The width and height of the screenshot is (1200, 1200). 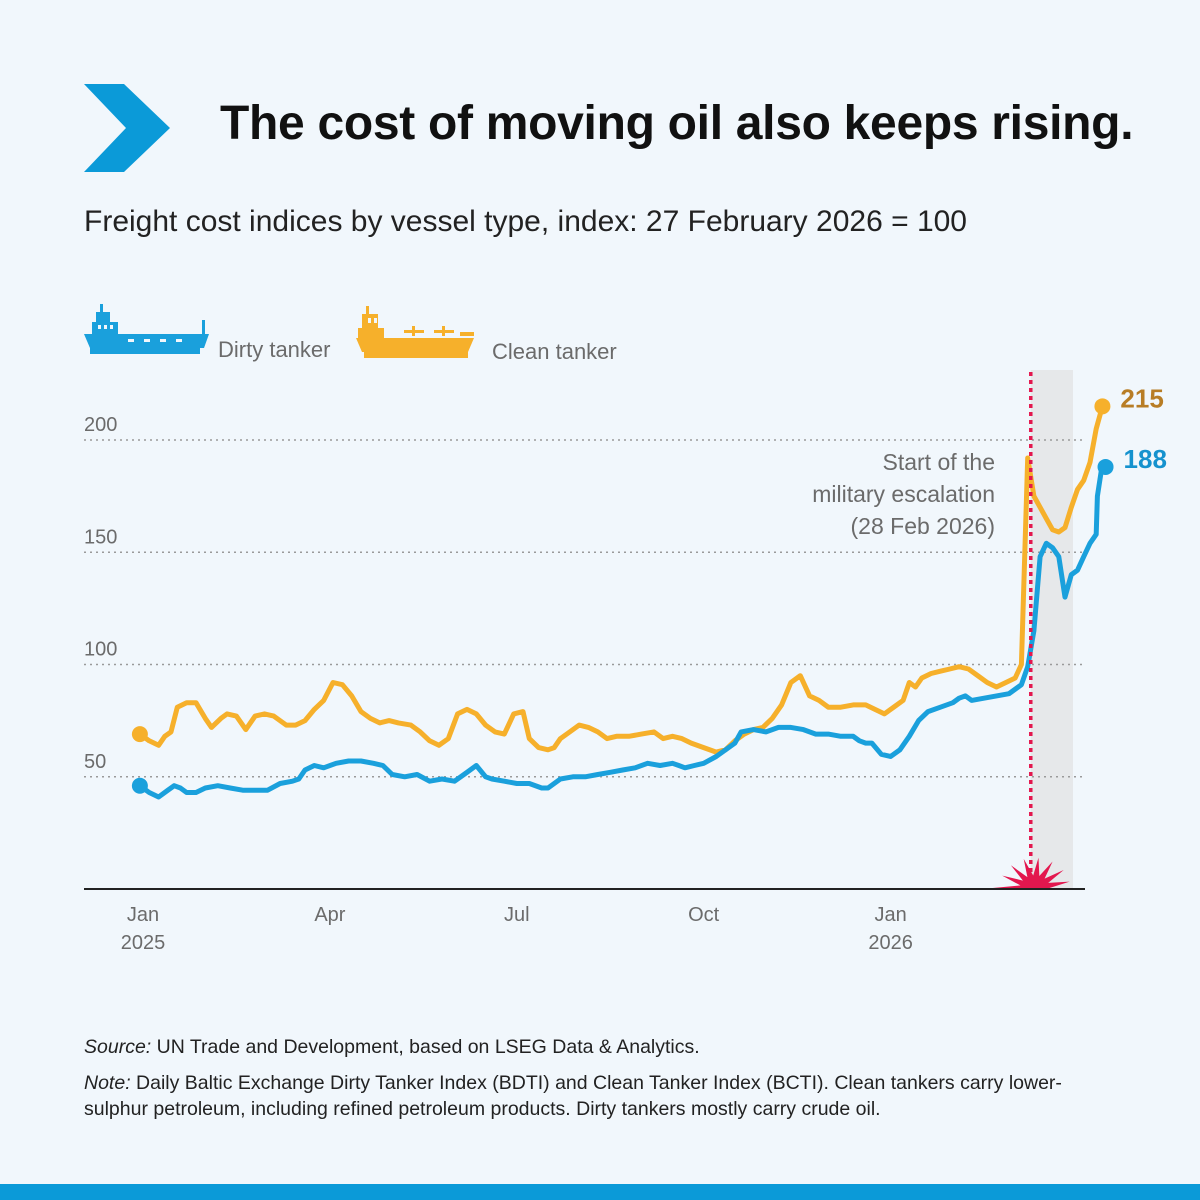 What do you see at coordinates (704, 915) in the screenshot?
I see `x-tick-label: Oct` at bounding box center [704, 915].